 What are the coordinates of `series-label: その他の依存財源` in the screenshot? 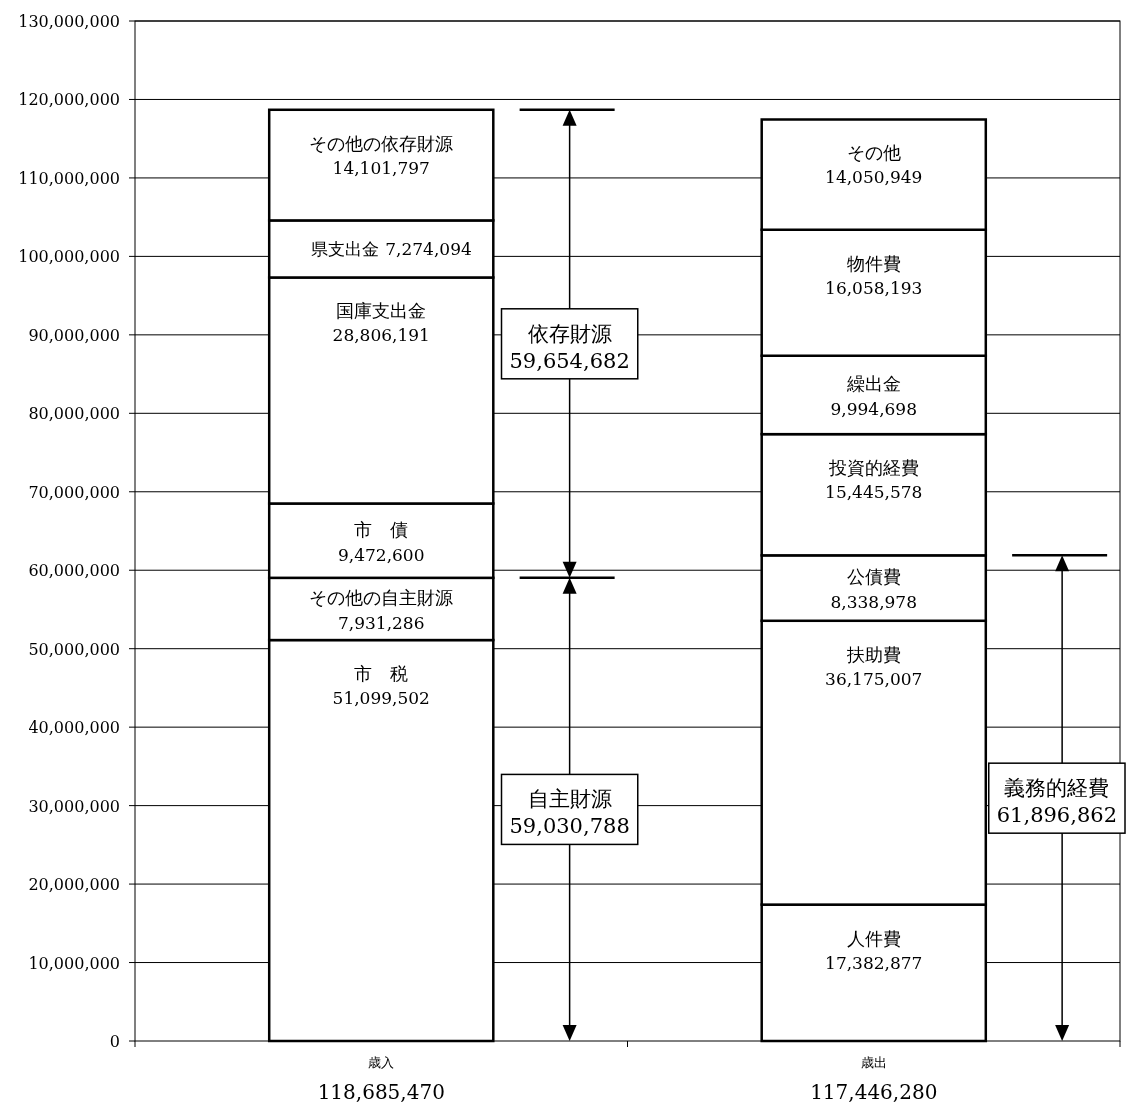 It's located at (381, 143).